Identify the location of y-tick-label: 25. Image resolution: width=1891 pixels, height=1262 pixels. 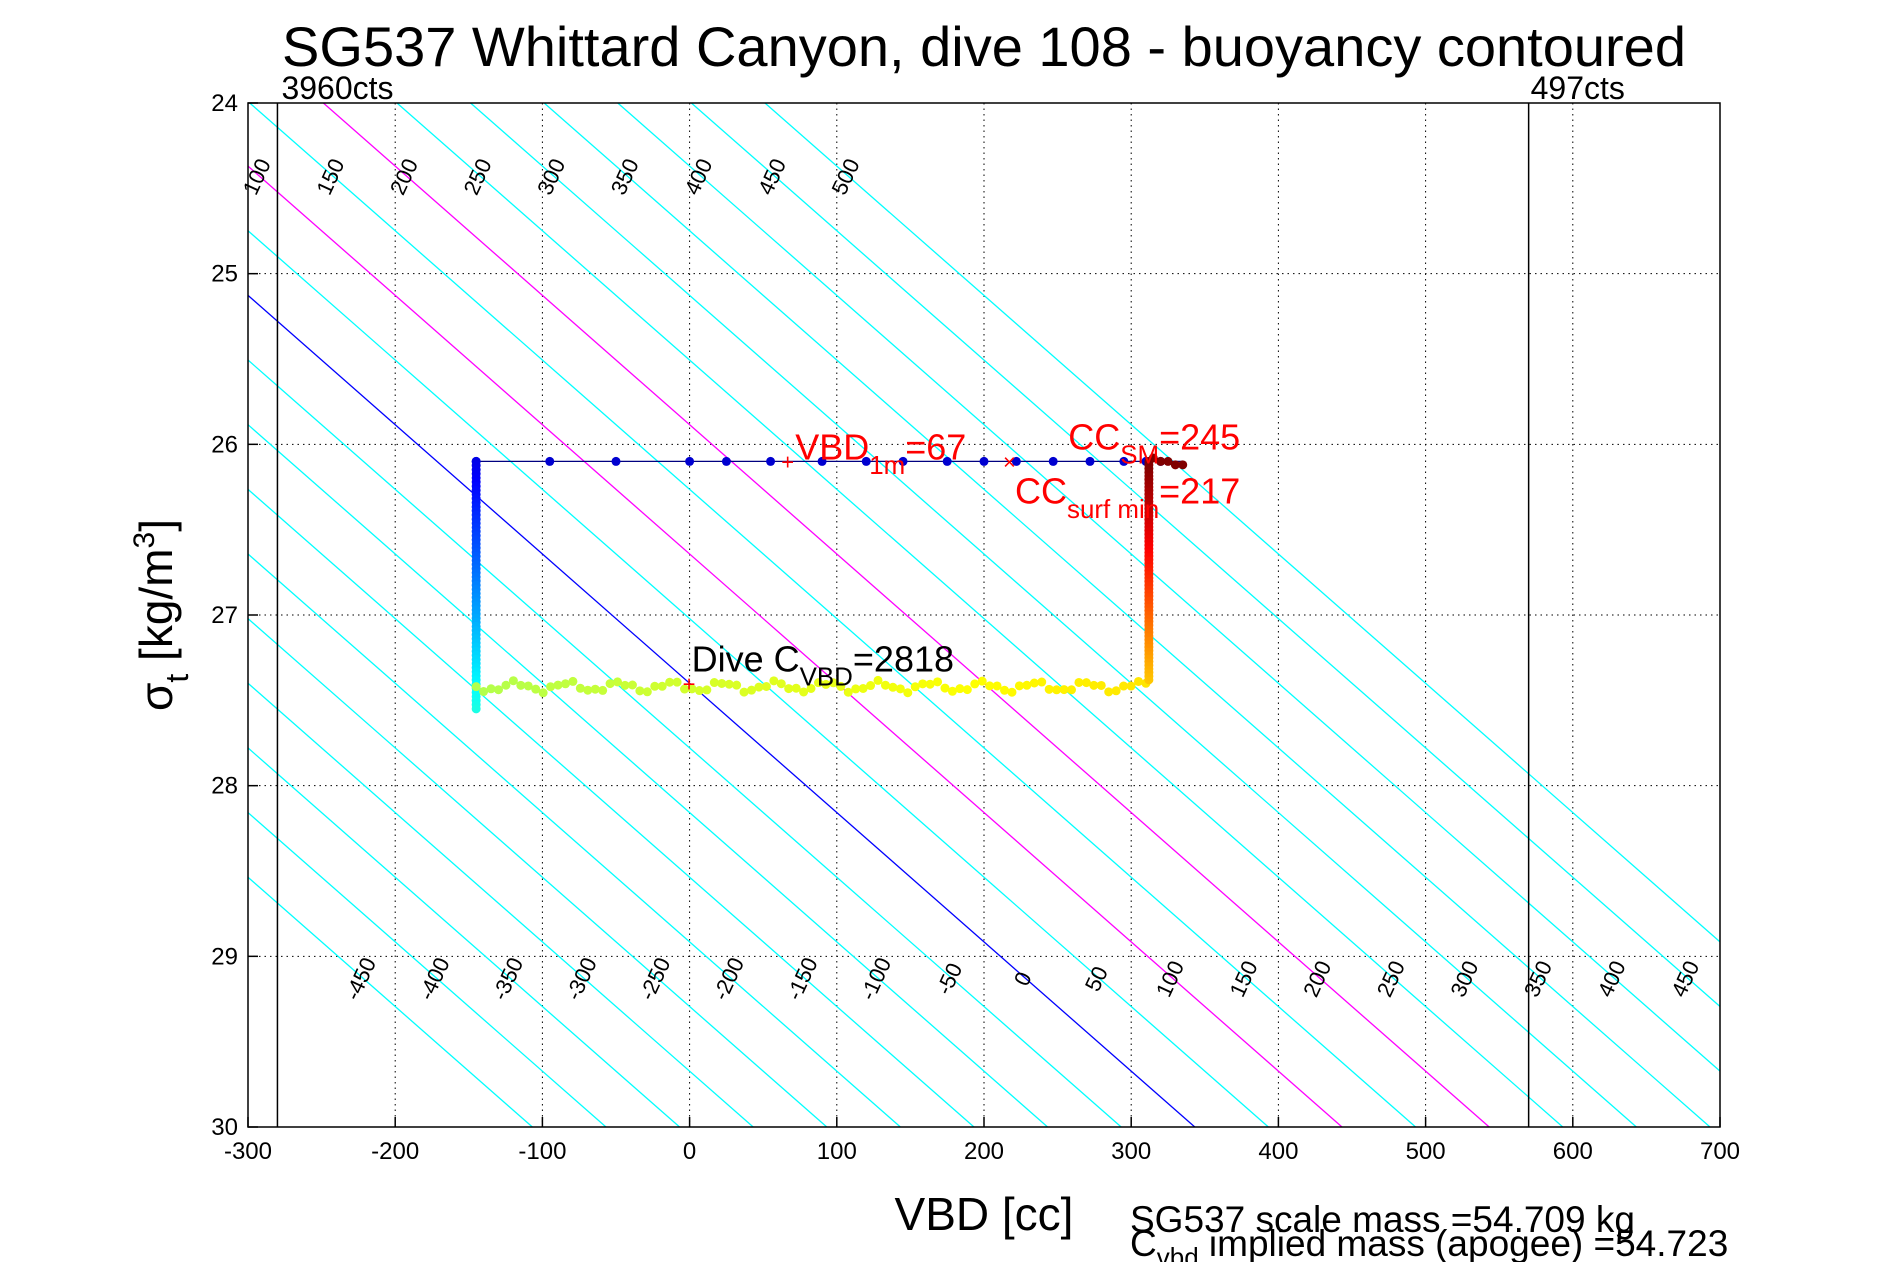
(224, 274).